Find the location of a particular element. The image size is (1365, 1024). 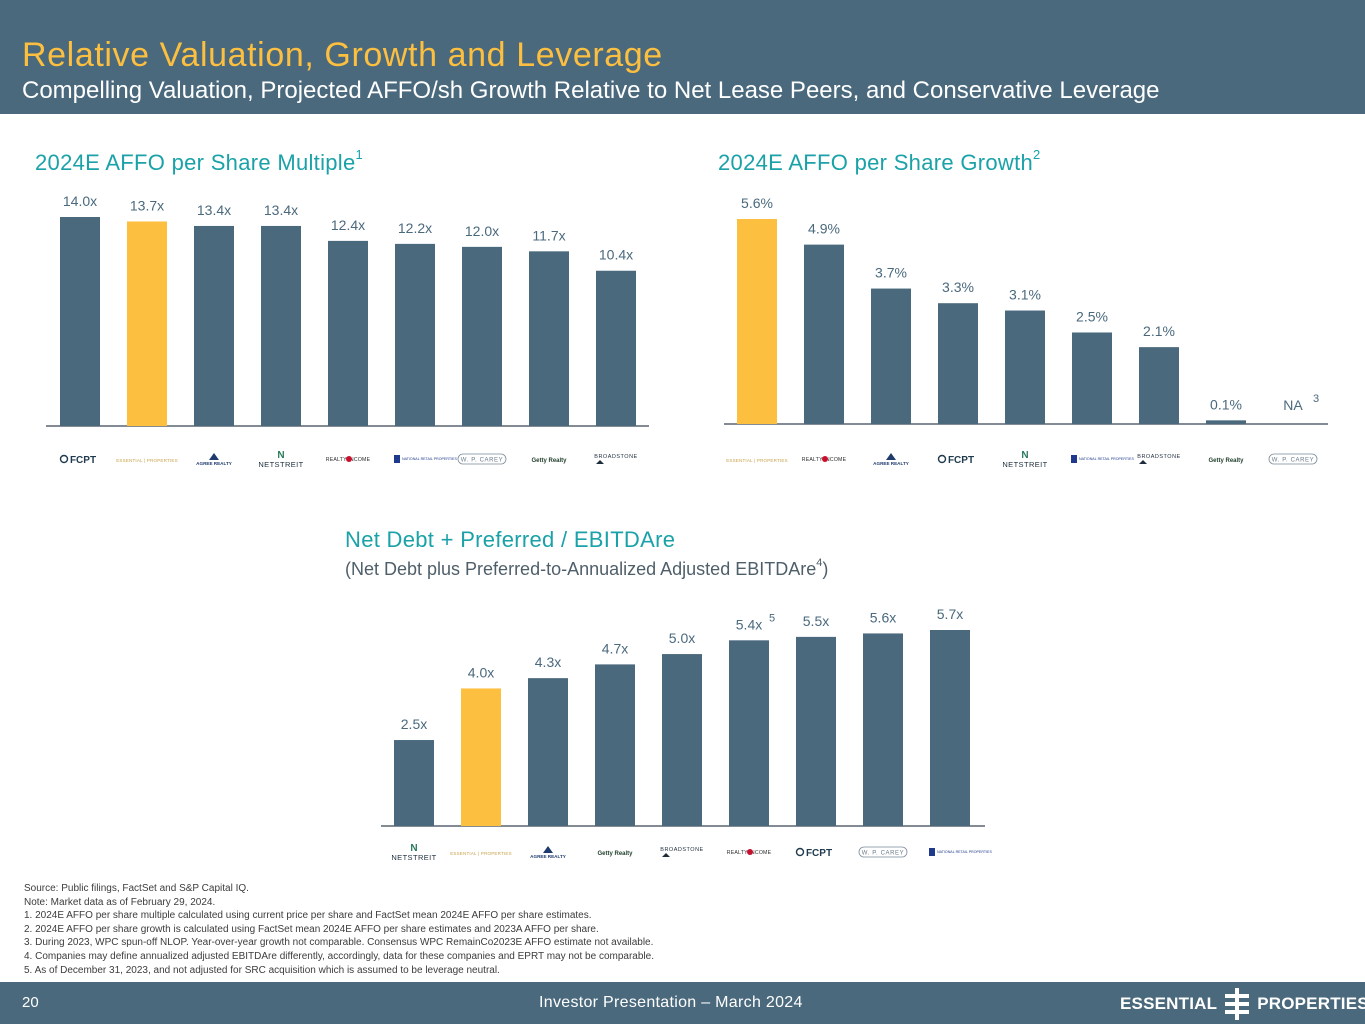

leverage-subtitle-post: ) is located at coordinates (825, 569).